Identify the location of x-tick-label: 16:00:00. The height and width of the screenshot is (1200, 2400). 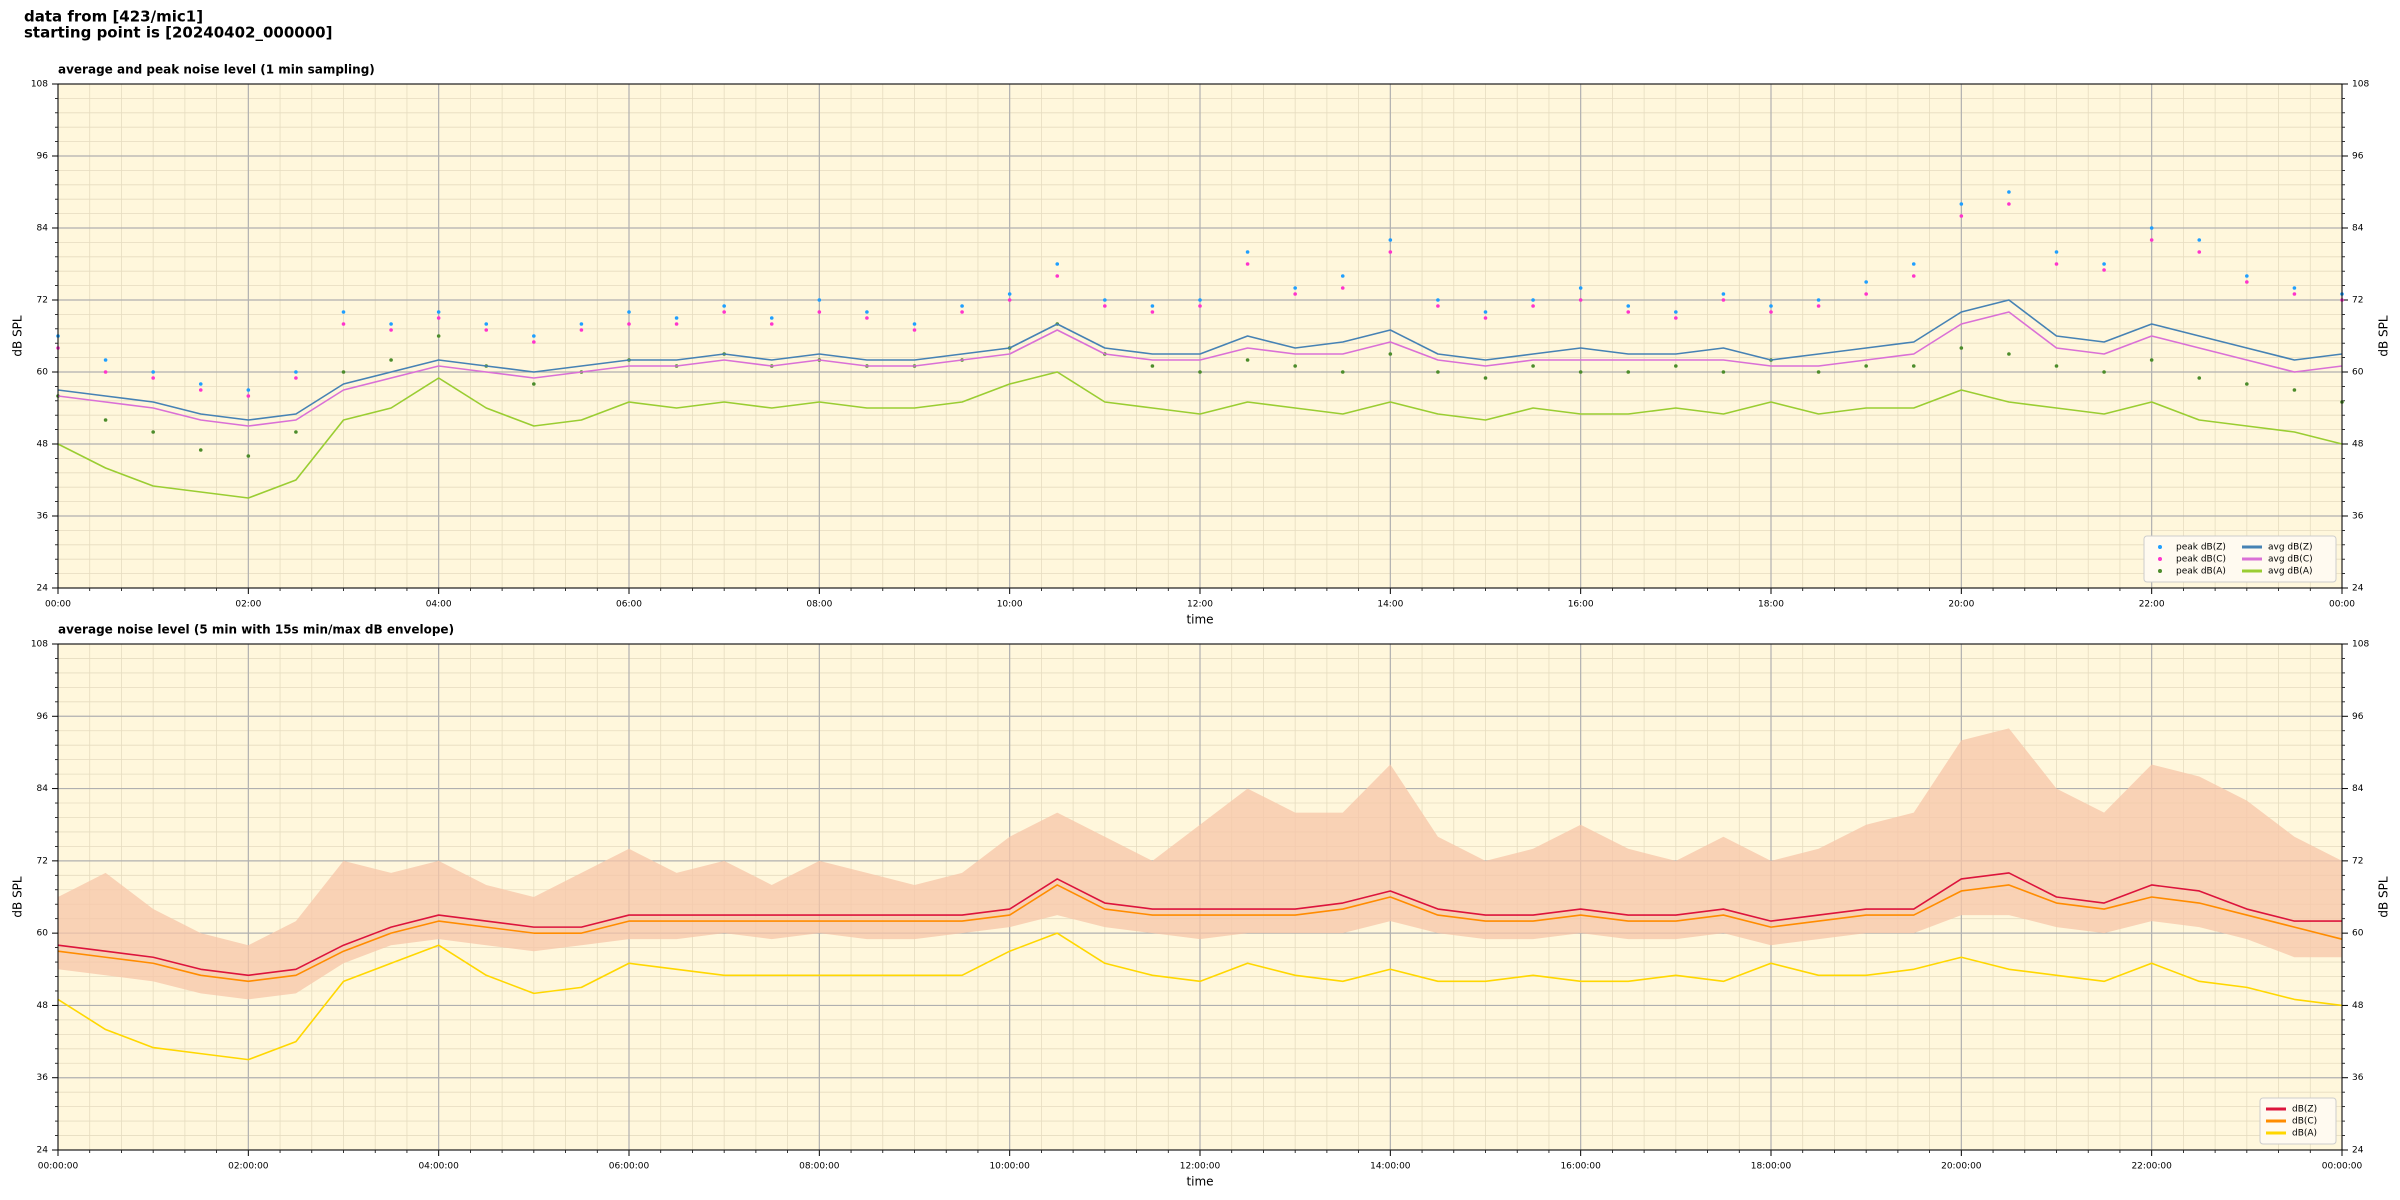
(1580, 1167).